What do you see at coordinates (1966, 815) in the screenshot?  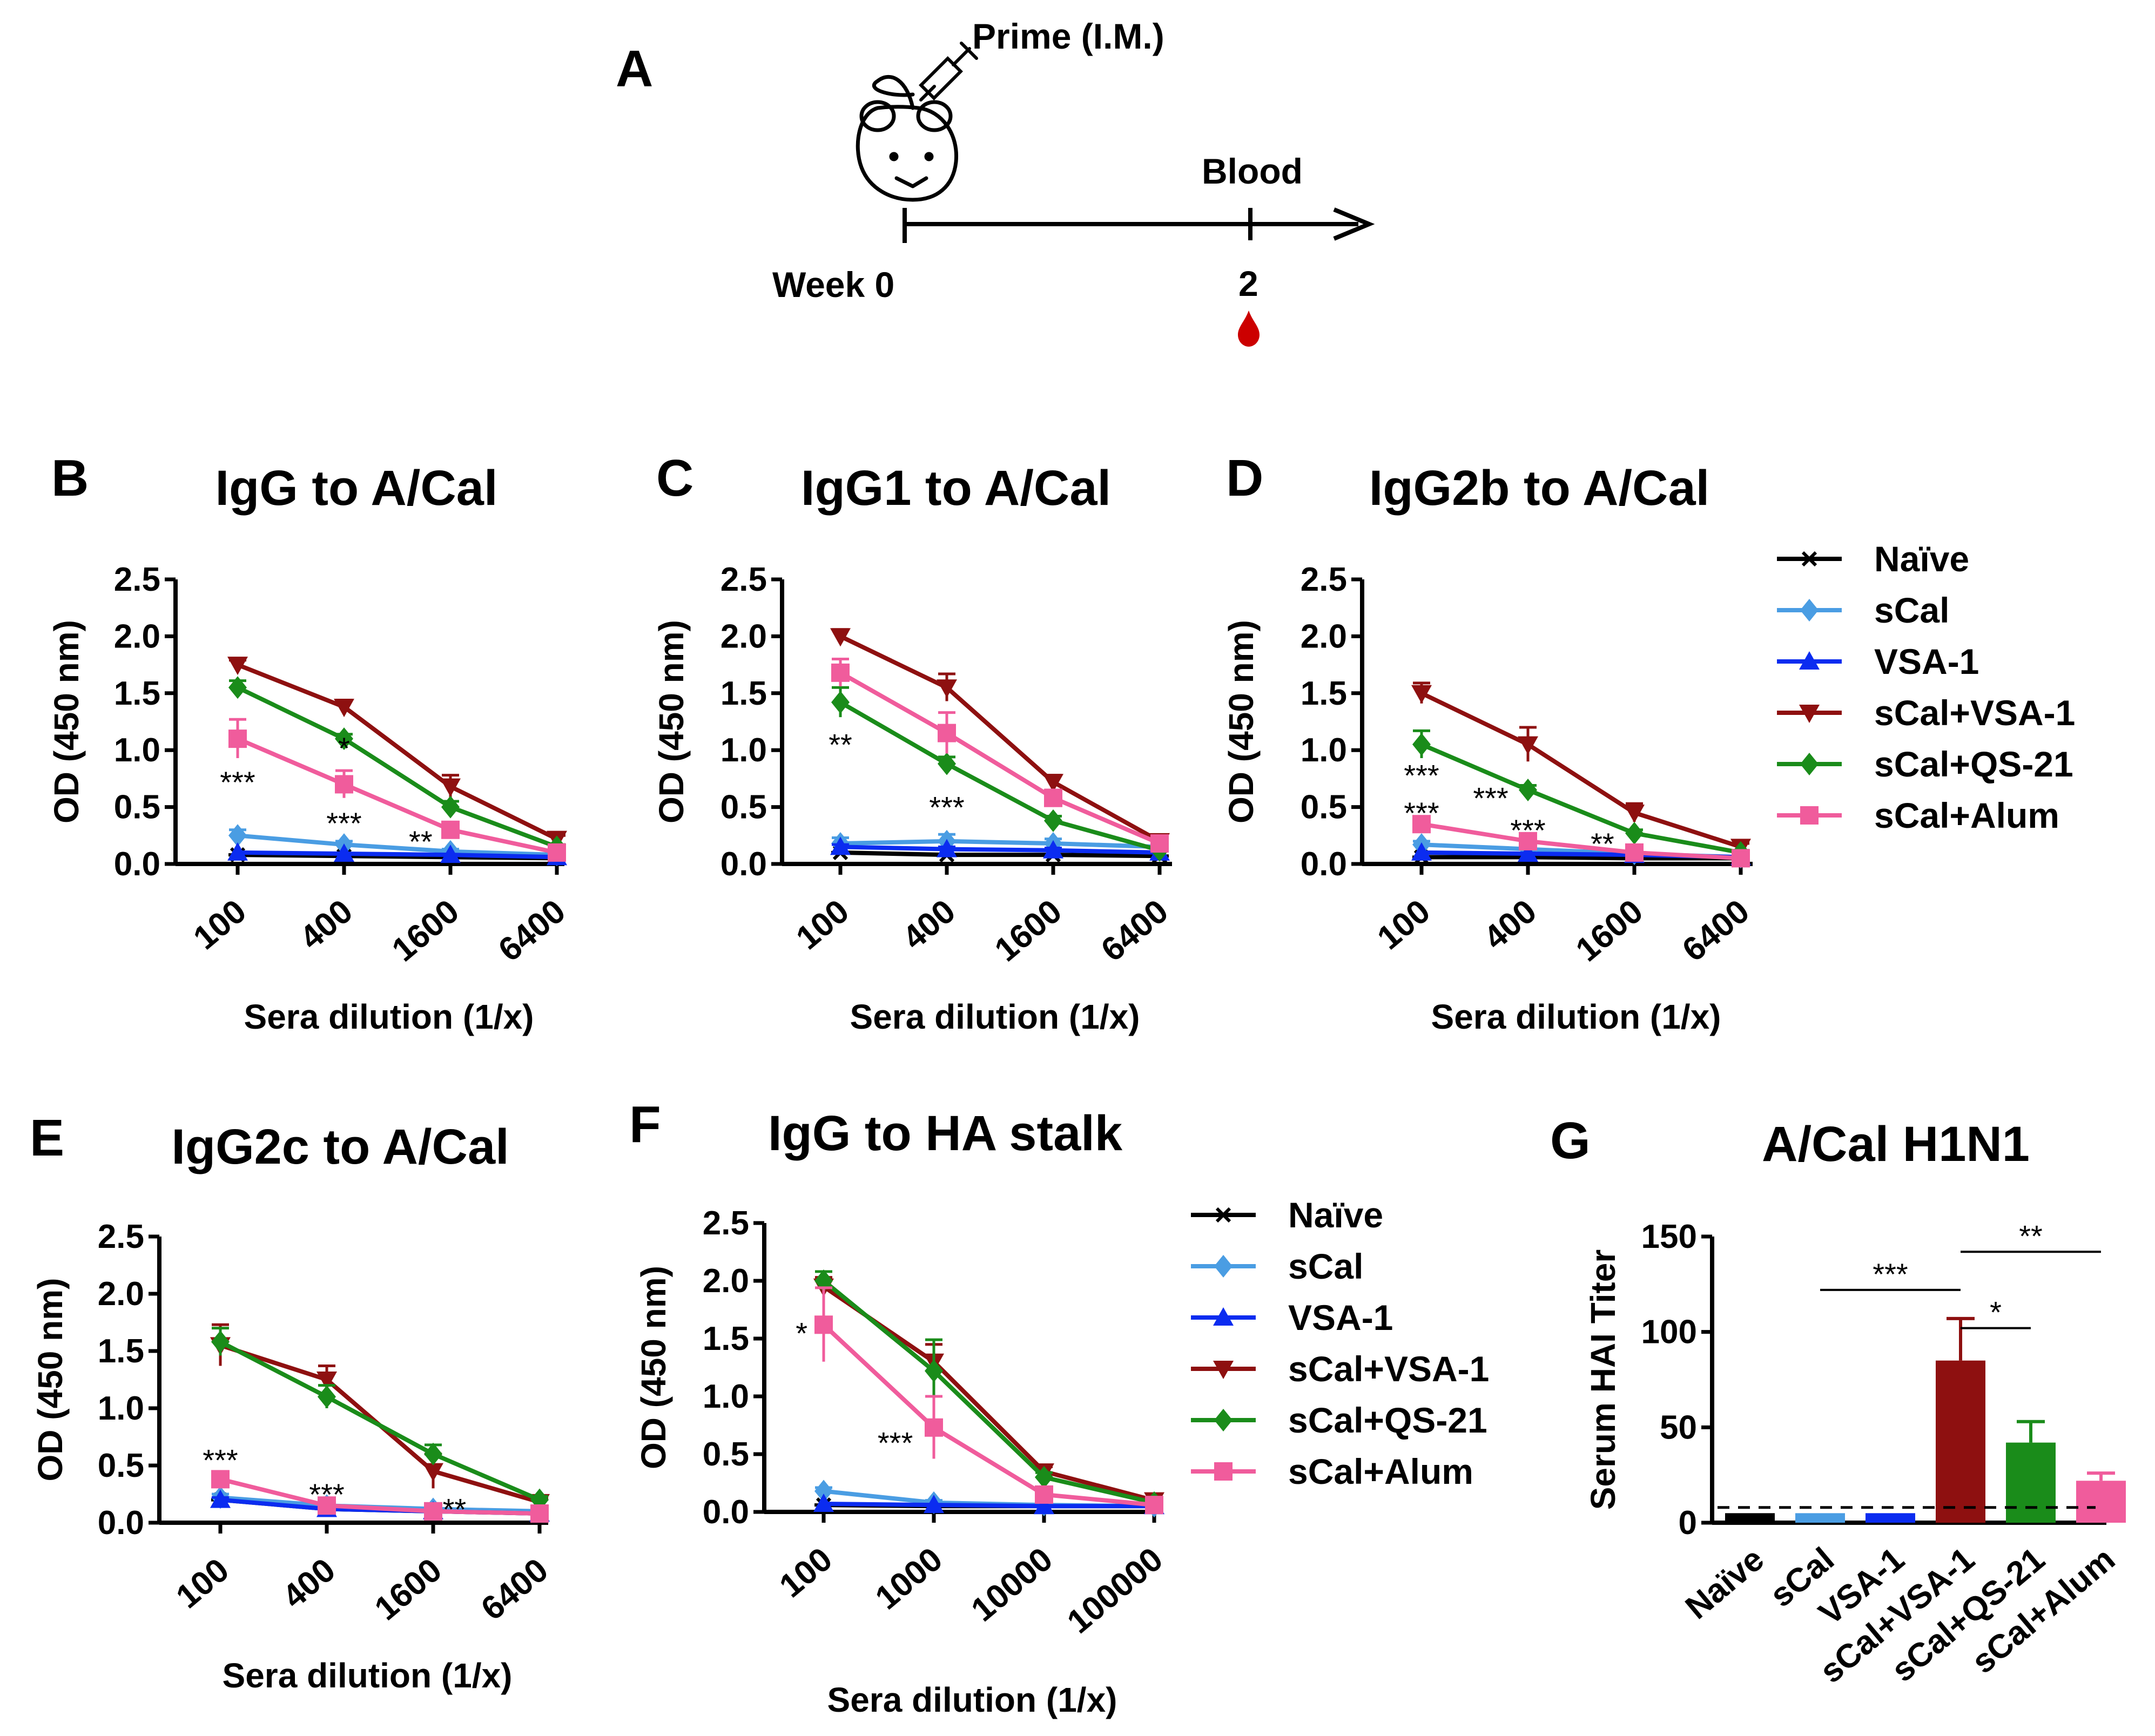 I see `legend-label: sCal+Alum` at bounding box center [1966, 815].